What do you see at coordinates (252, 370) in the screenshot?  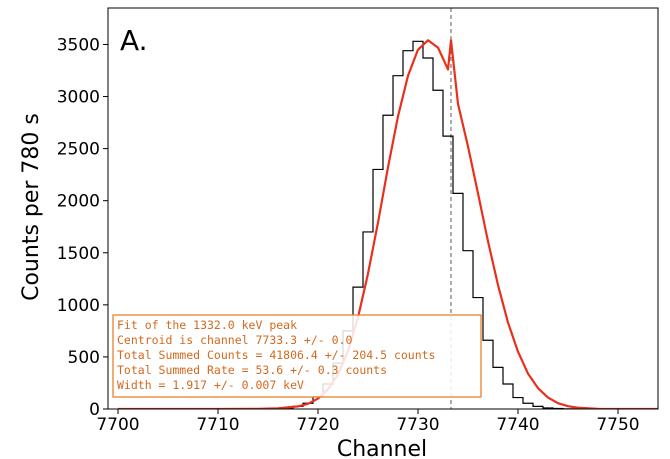 I see `fit-info-line: Total Summed Rate = 53.6 +/- 0.3 counts` at bounding box center [252, 370].